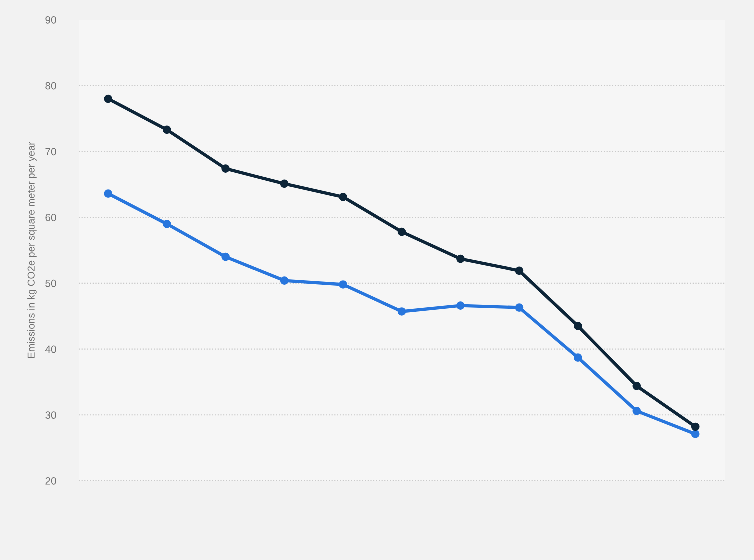 This screenshot has width=754, height=560. What do you see at coordinates (51, 152) in the screenshot?
I see `y-tick-label: 70` at bounding box center [51, 152].